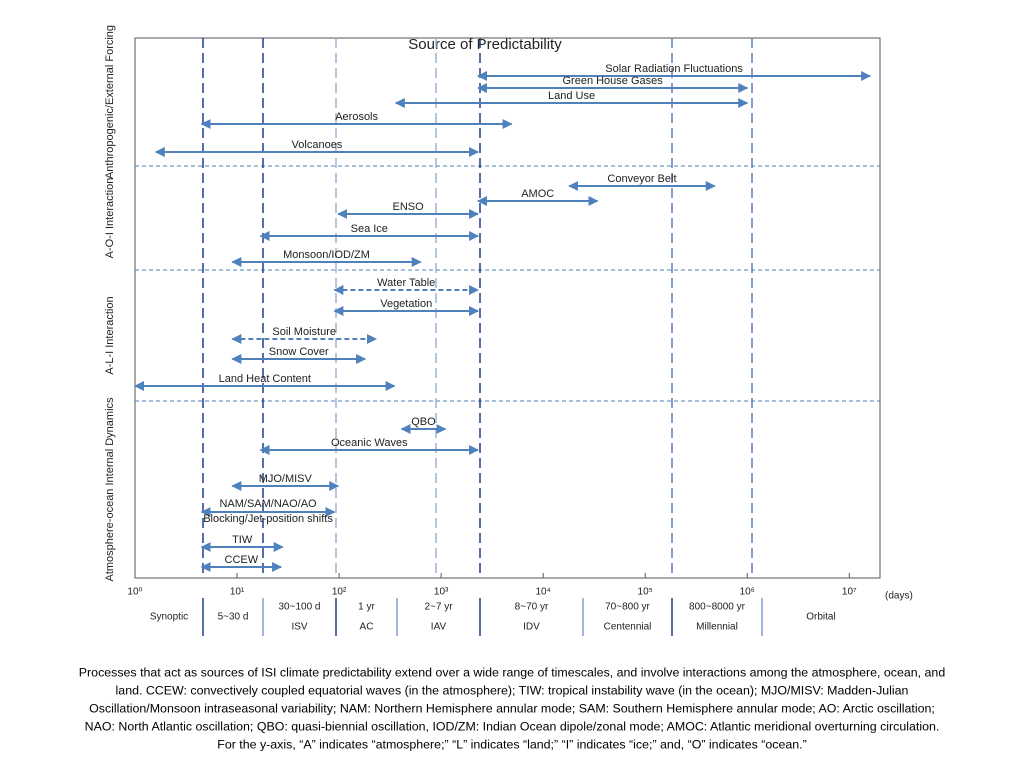 This screenshot has width=1024, height=768. Describe the element at coordinates (286, 479) in the screenshot. I see `range-label: MJO/MISV` at that location.